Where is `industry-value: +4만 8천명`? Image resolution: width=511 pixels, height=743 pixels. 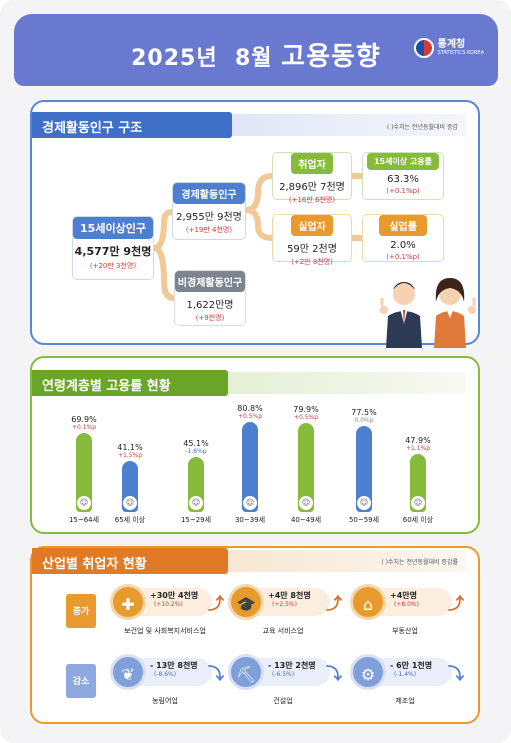 industry-value: +4만 8천명 is located at coordinates (289, 595).